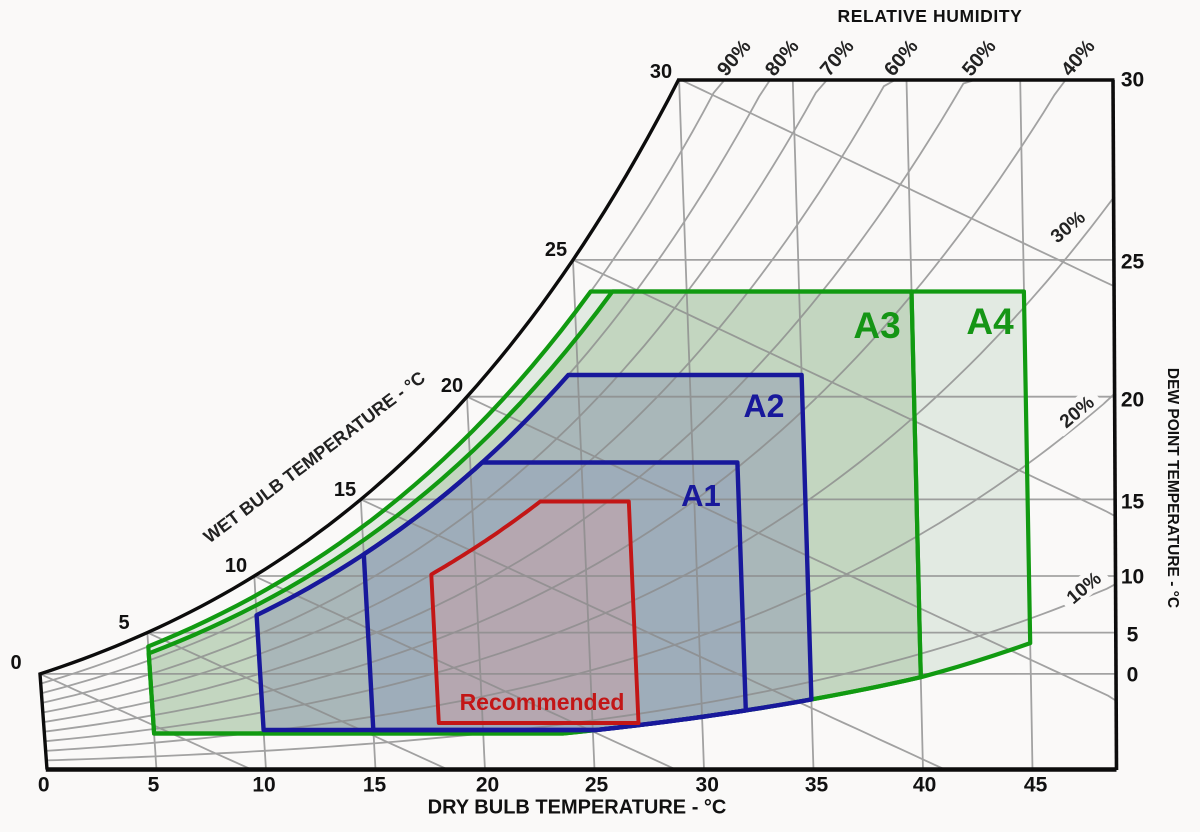 The image size is (1200, 832). Describe the element at coordinates (930, 16) in the screenshot. I see `svg-text: RELATIVE HUMIDITY` at that location.